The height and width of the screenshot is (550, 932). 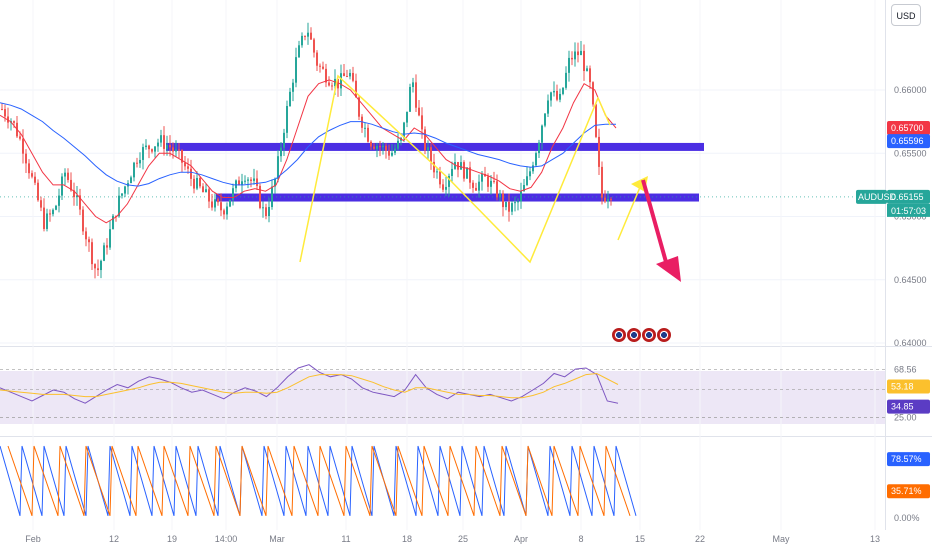 What do you see at coordinates (877, 197) in the screenshot?
I see `symbol-tag-label: AUDUSD` at bounding box center [877, 197].